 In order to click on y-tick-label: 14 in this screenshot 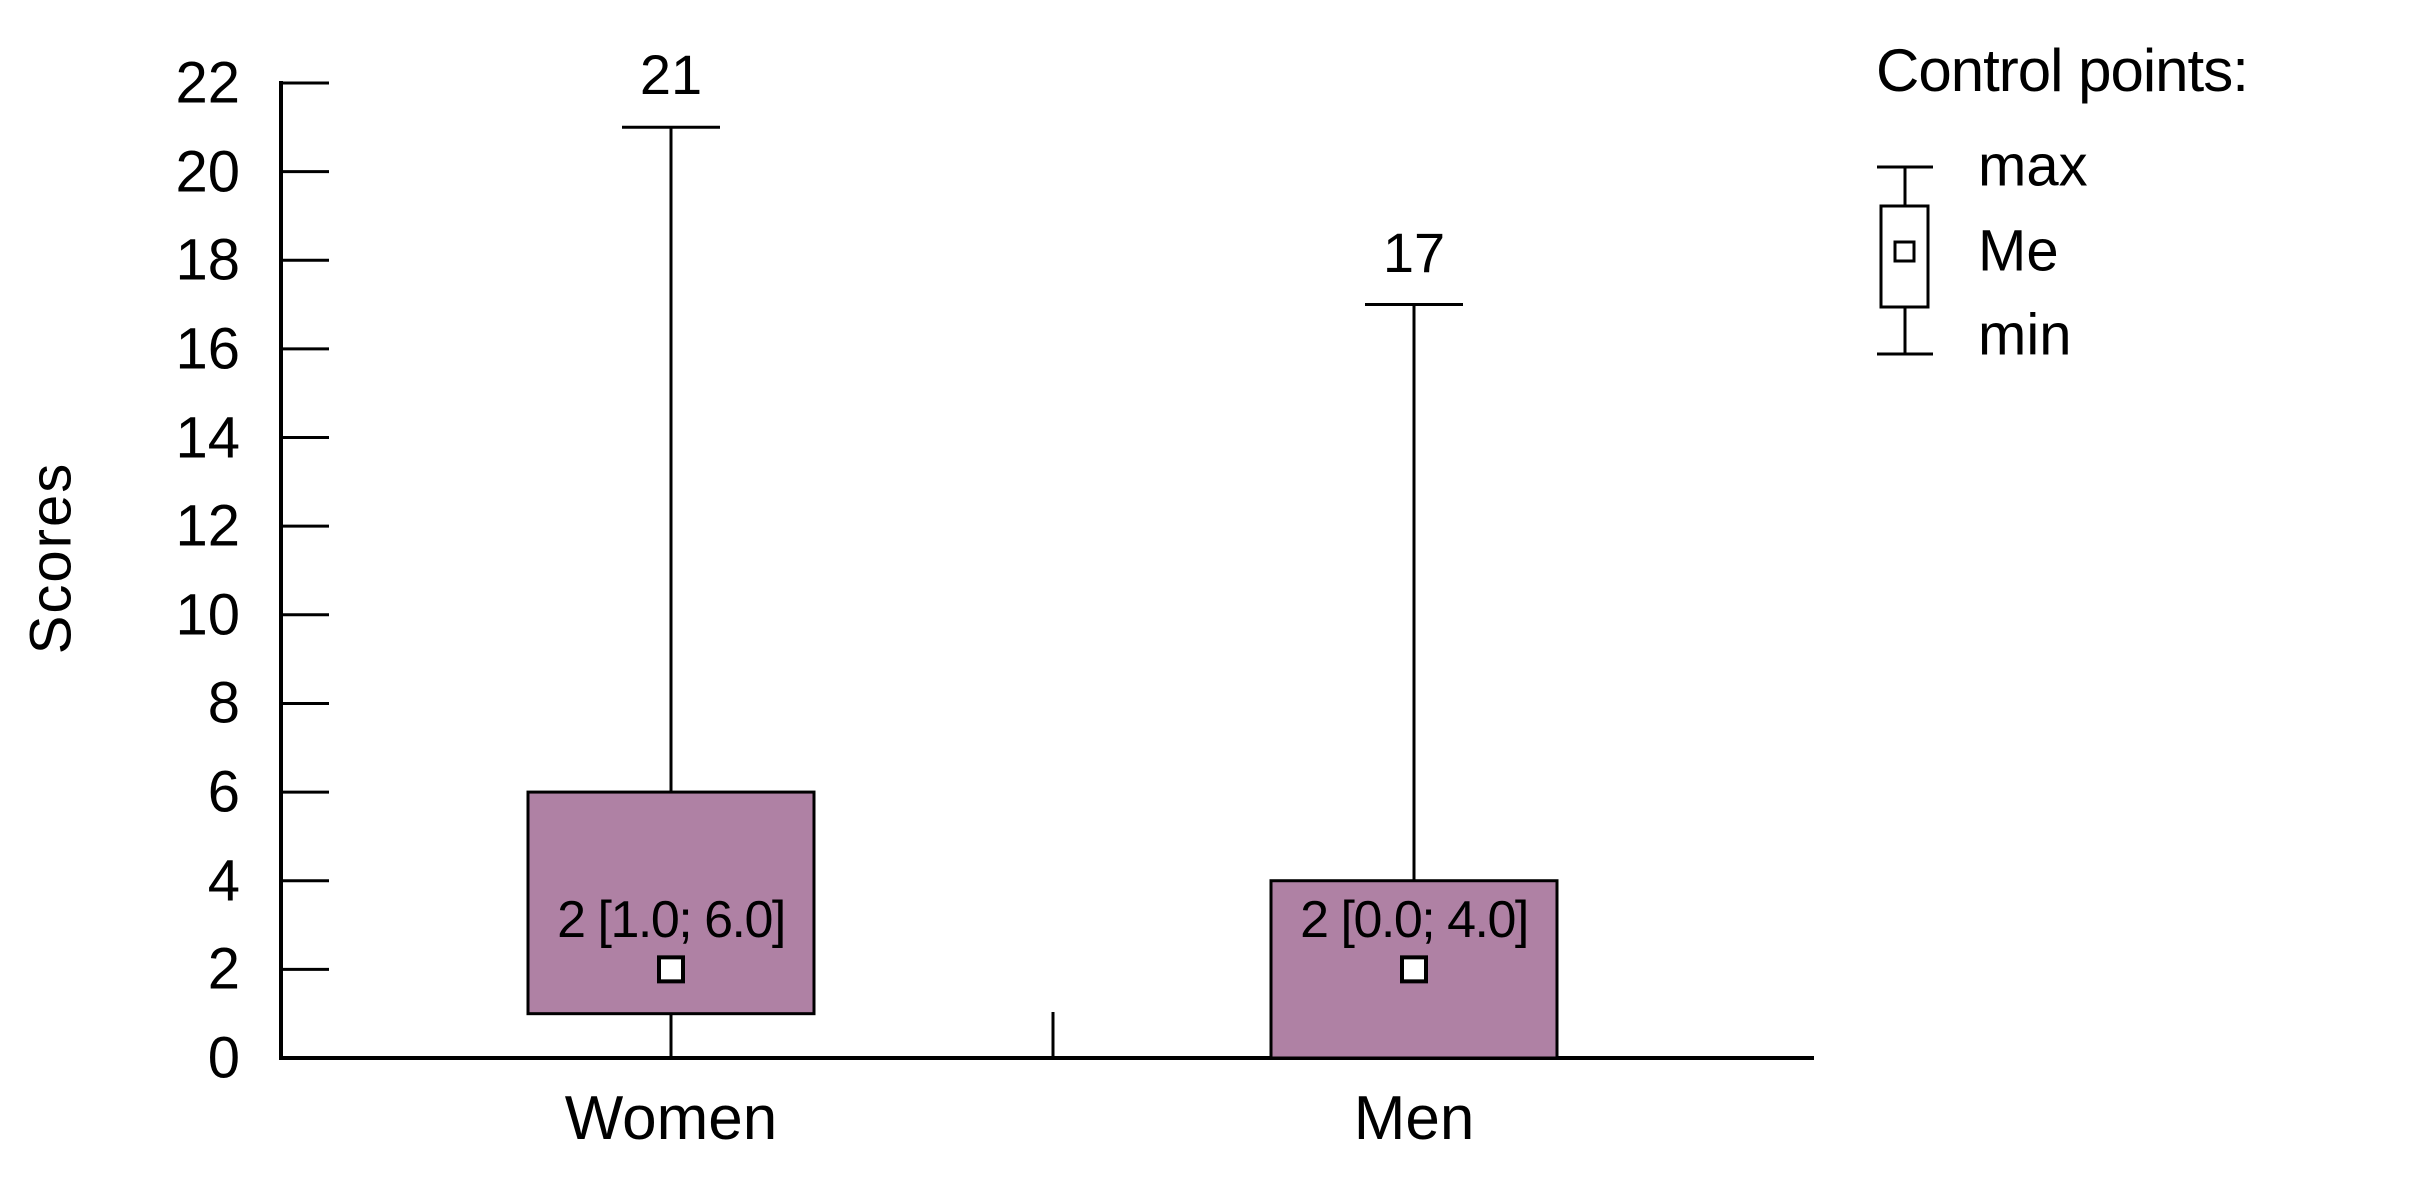, I will do `click(207, 438)`.